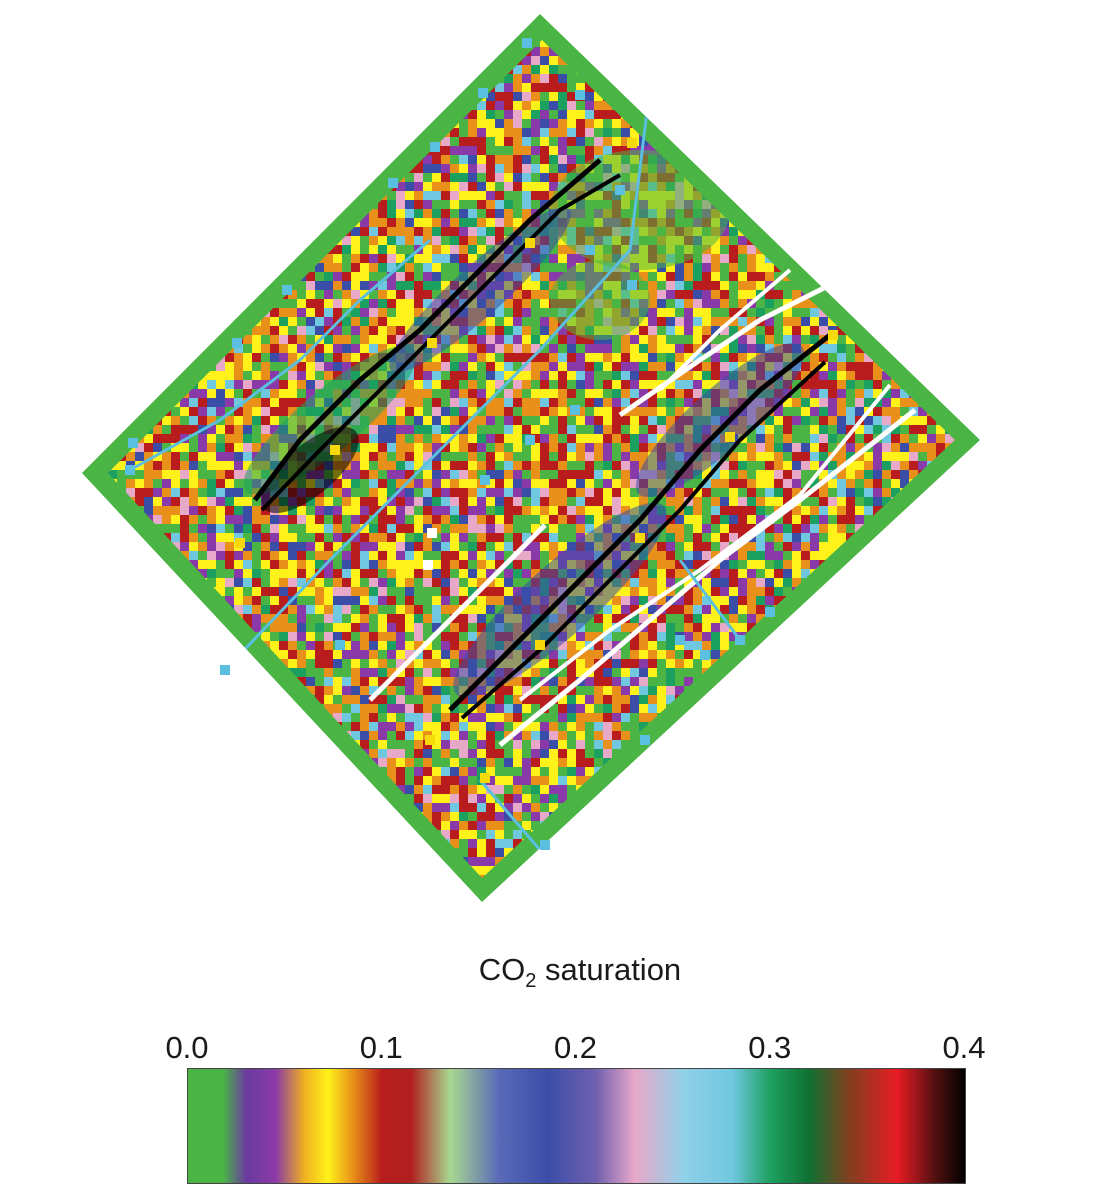 The height and width of the screenshot is (1200, 1100). Describe the element at coordinates (964, 1047) in the screenshot. I see `colorbar-tick-label: 0.4` at that location.